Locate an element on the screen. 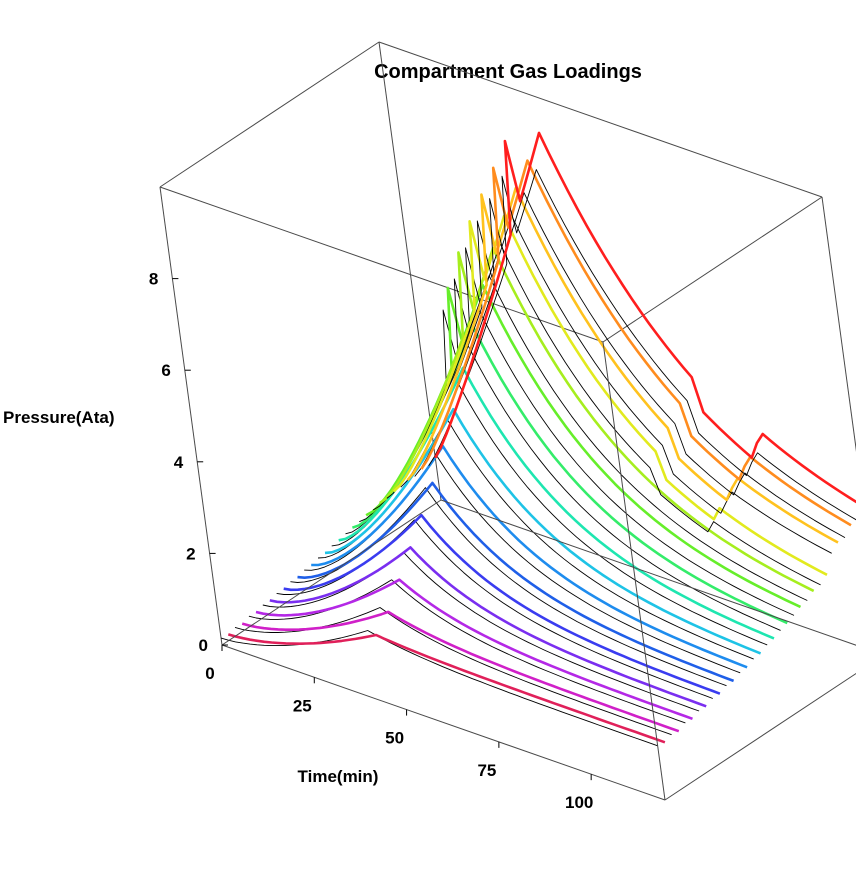 This screenshot has height=872, width=856. pressure-axis-label: Pressure(Ata) is located at coordinates (59, 417).